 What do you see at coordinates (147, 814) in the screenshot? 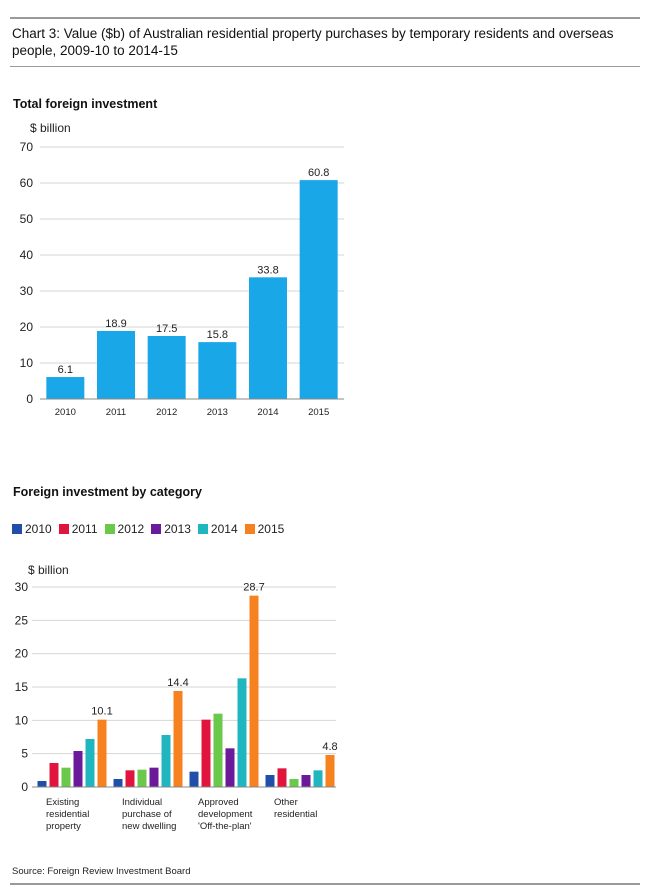
I see `x-category-label: purchase of` at bounding box center [147, 814].